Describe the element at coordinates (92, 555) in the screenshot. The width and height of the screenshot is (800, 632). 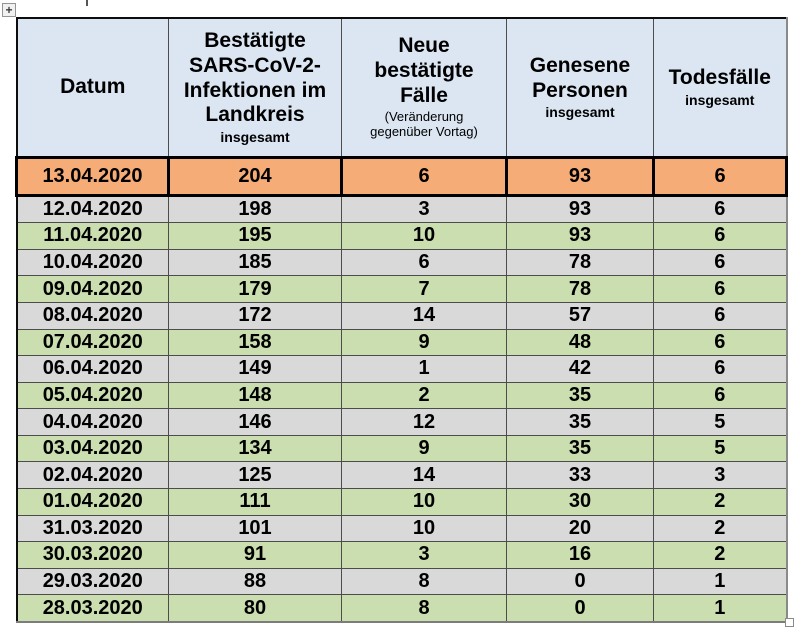
I see `cell-date: 30.03.2020` at that location.